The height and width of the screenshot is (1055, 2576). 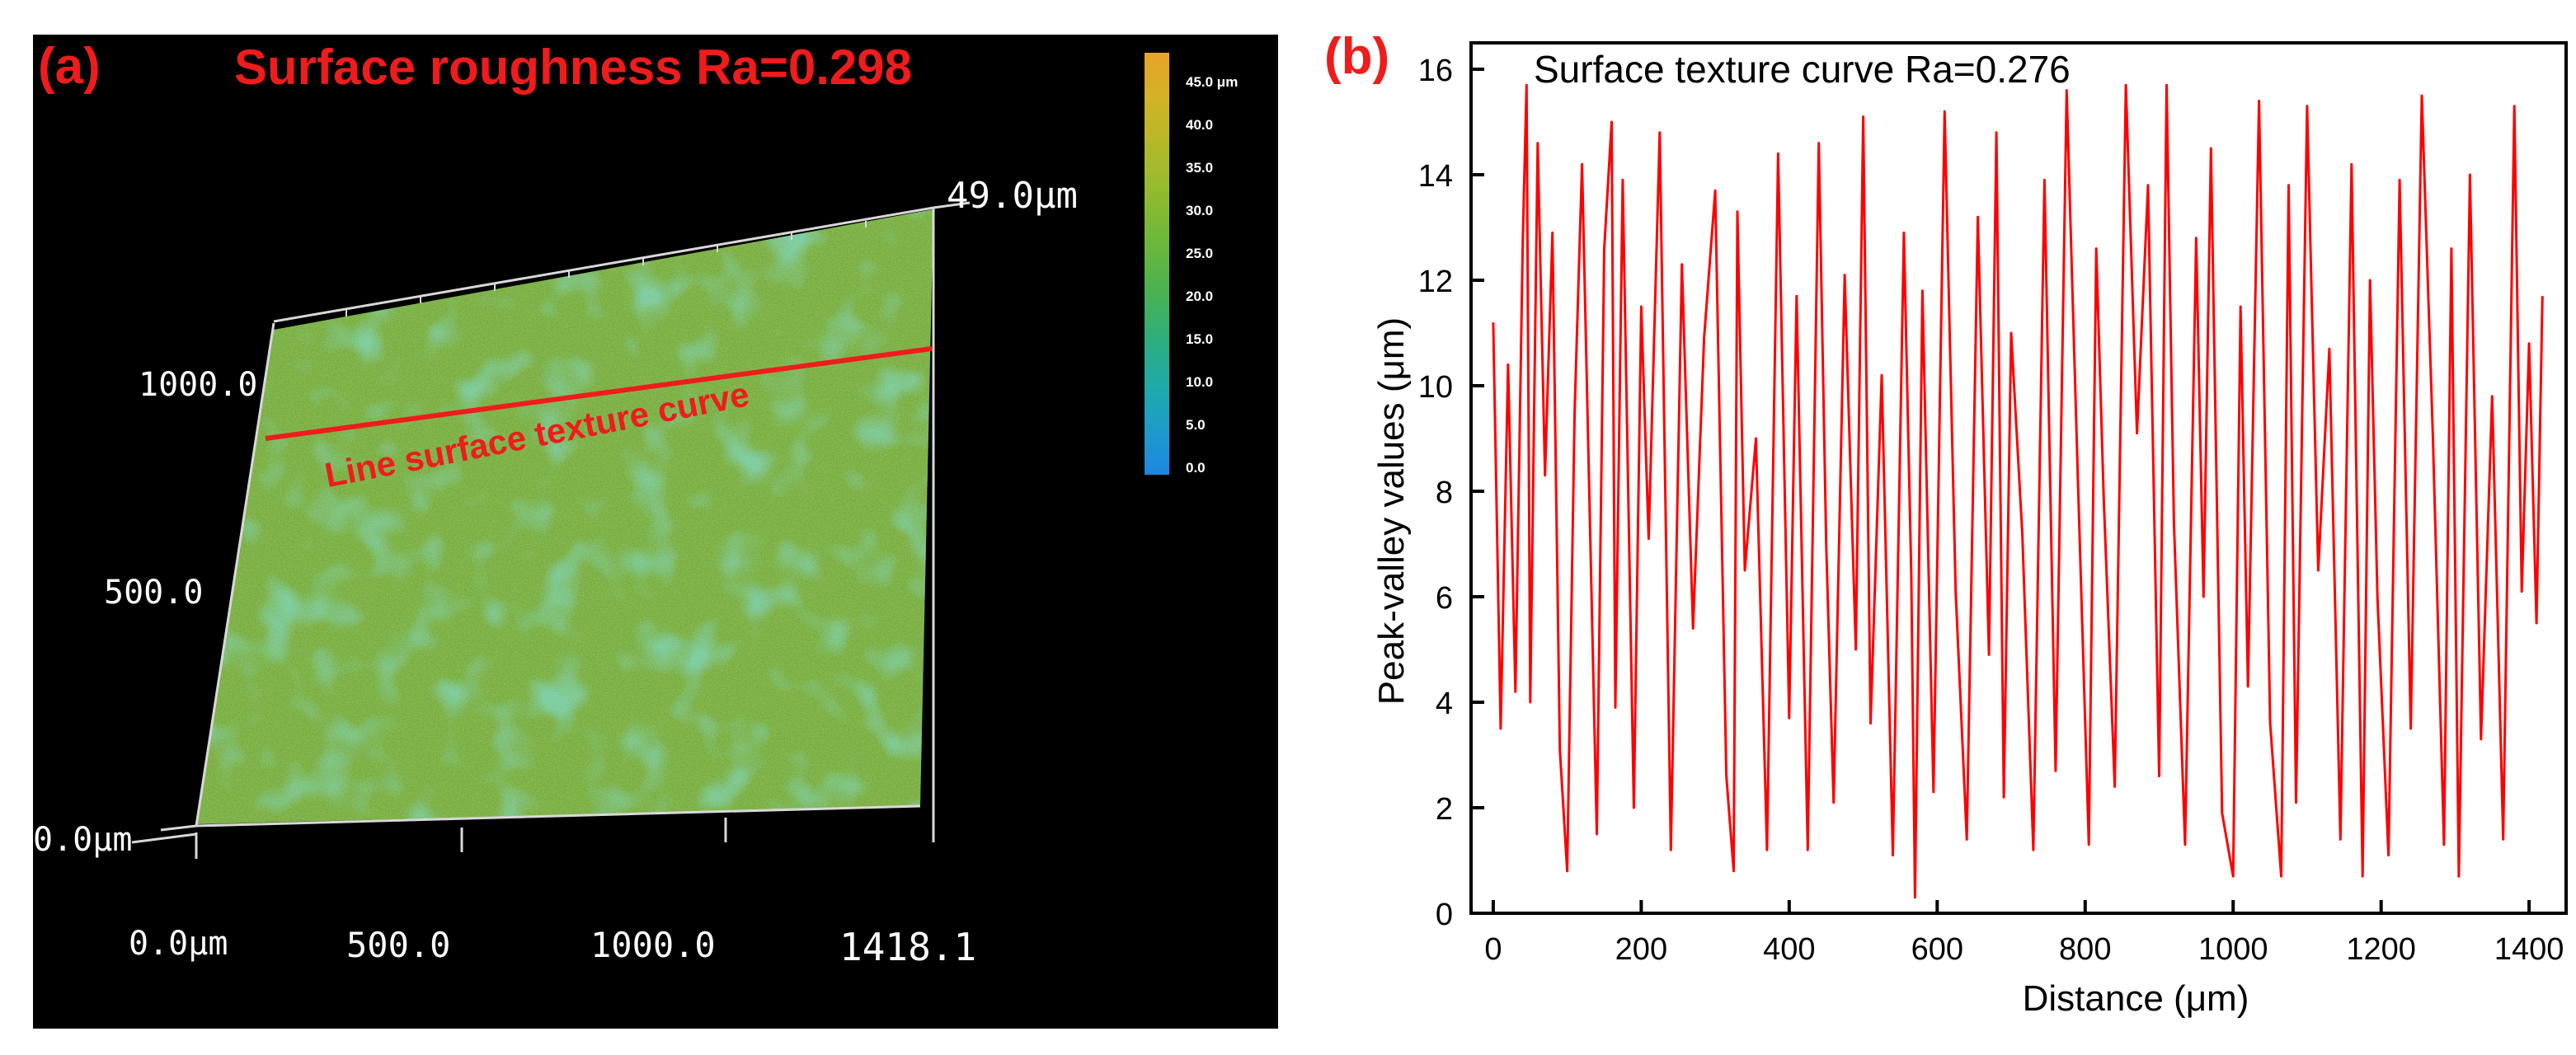 What do you see at coordinates (2136, 999) in the screenshot?
I see `x-axis-title: Distance (μm)` at bounding box center [2136, 999].